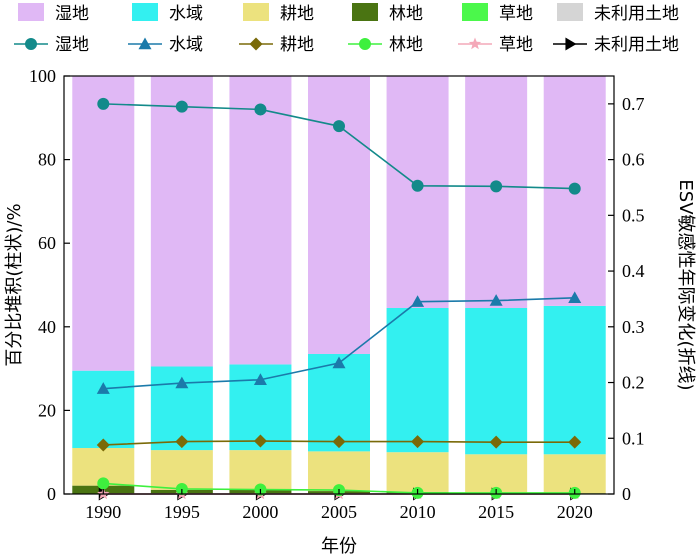 The height and width of the screenshot is (560, 700). Describe the element at coordinates (365, 44) in the screenshot. I see `legend-marker-林地` at that location.